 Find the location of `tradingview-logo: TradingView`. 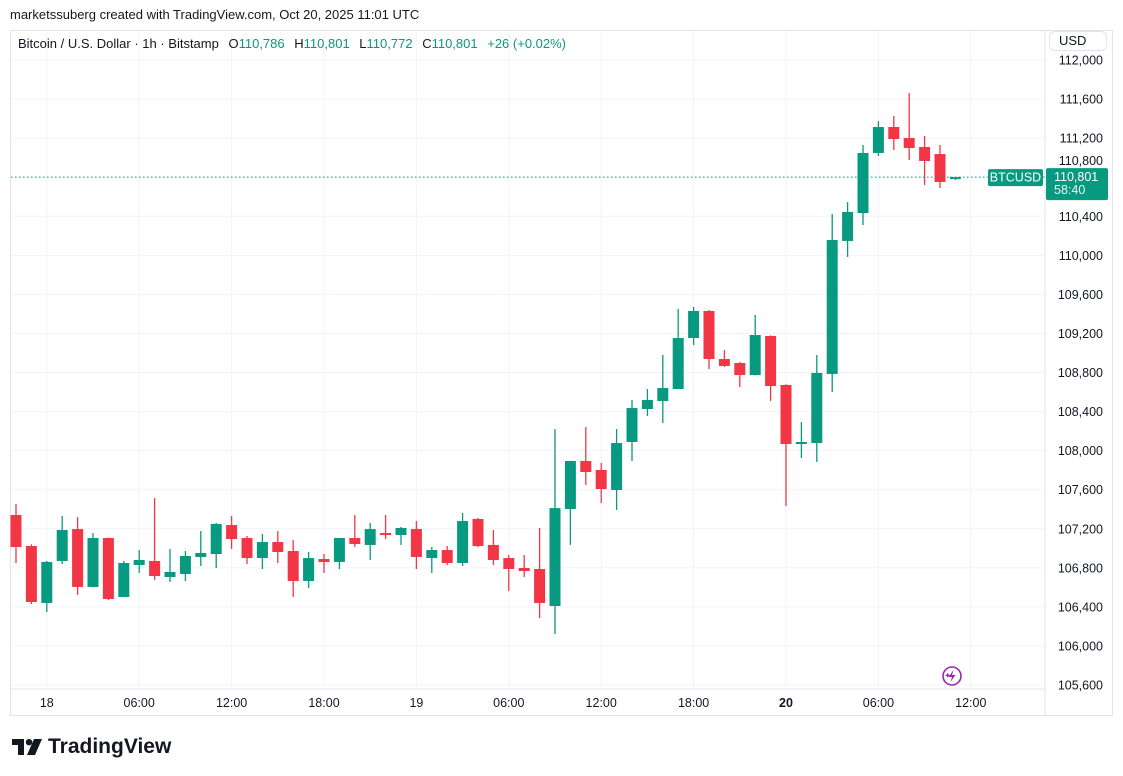

tradingview-logo: TradingView is located at coordinates (91, 747).